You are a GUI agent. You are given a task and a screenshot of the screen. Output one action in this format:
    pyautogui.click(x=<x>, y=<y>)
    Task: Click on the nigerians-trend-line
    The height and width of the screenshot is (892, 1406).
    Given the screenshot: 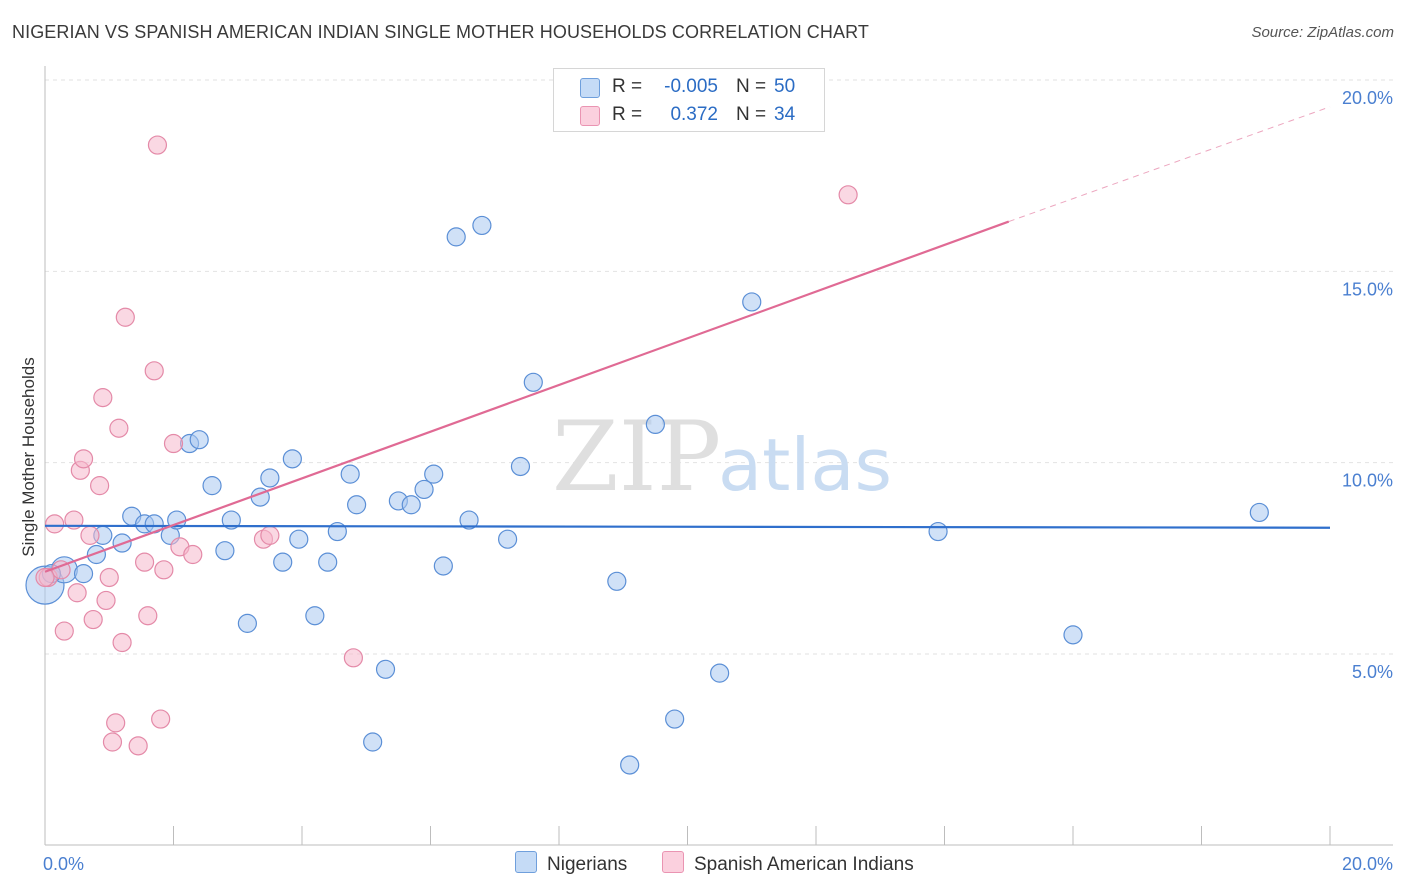 What is the action you would take?
    pyautogui.click(x=687, y=526)
    